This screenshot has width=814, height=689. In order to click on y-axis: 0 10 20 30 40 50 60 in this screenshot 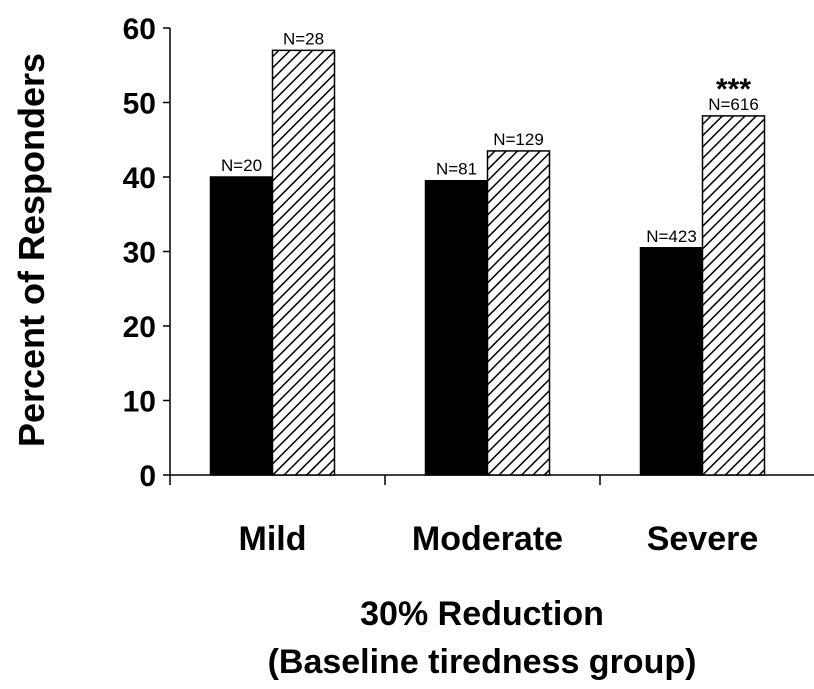, I will do `click(147, 253)`.